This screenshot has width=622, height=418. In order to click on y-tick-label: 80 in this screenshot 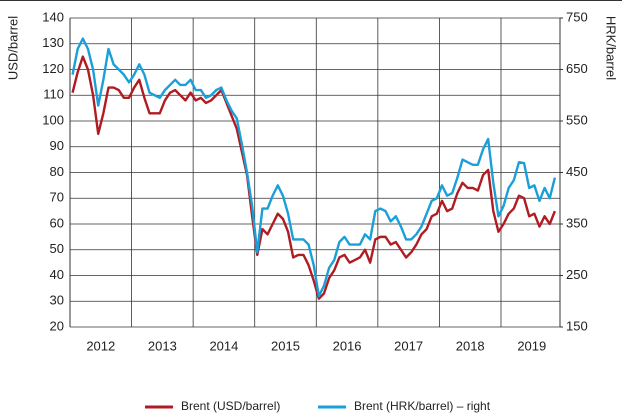, I will do `click(57, 171)`.